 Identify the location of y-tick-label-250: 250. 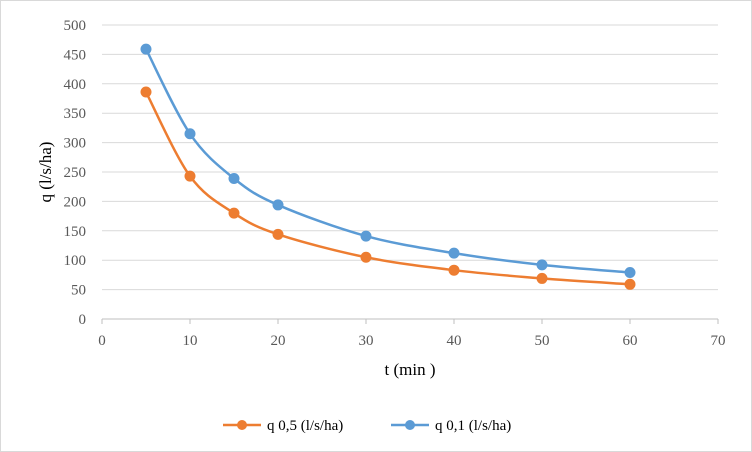
(75, 173).